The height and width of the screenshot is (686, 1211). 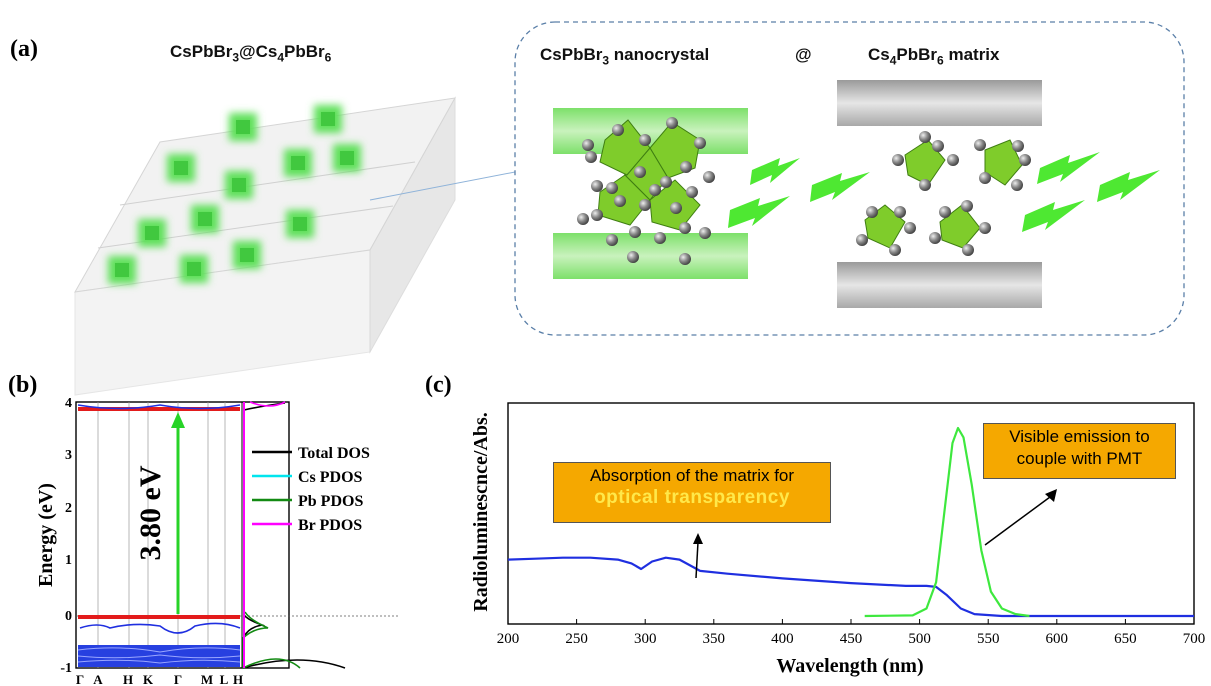 What do you see at coordinates (46, 535) in the screenshot?
I see `band-y-label: Energy (eV)` at bounding box center [46, 535].